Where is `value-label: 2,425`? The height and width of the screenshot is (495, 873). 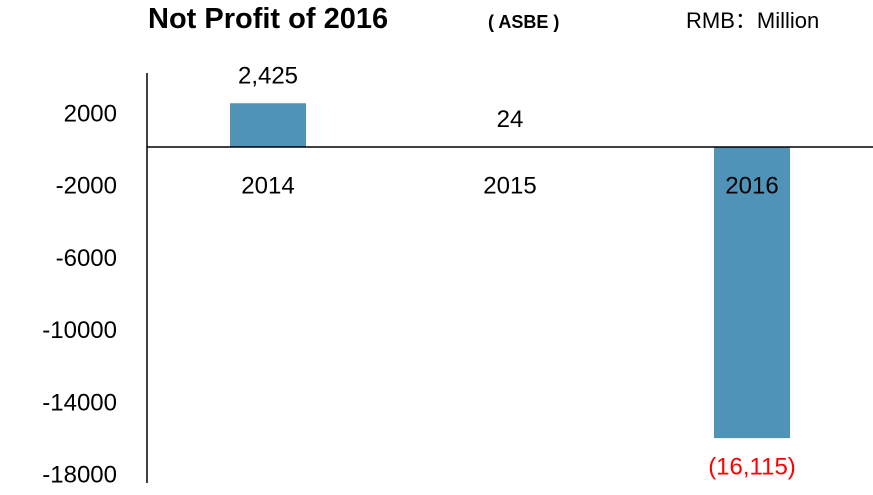 value-label: 2,425 is located at coordinates (268, 76).